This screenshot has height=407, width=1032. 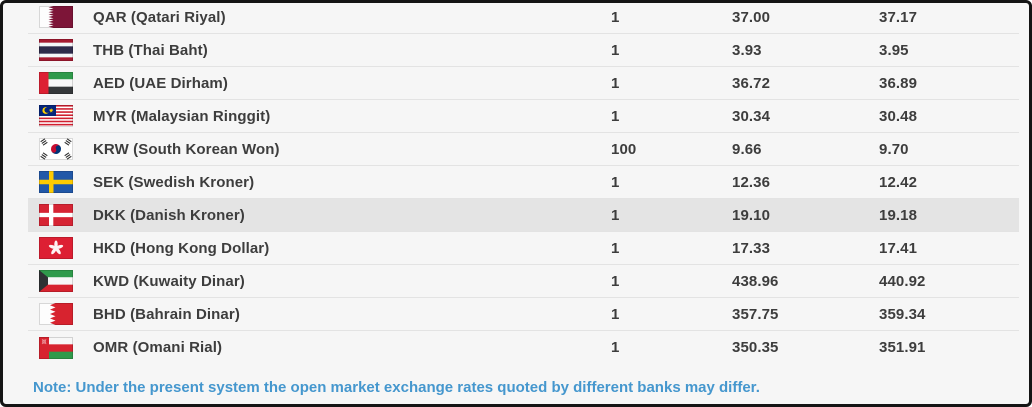 I want to click on table-row-dkk: DKK (Danish Kroner) 1 19.10 19.18, so click(x=523, y=215).